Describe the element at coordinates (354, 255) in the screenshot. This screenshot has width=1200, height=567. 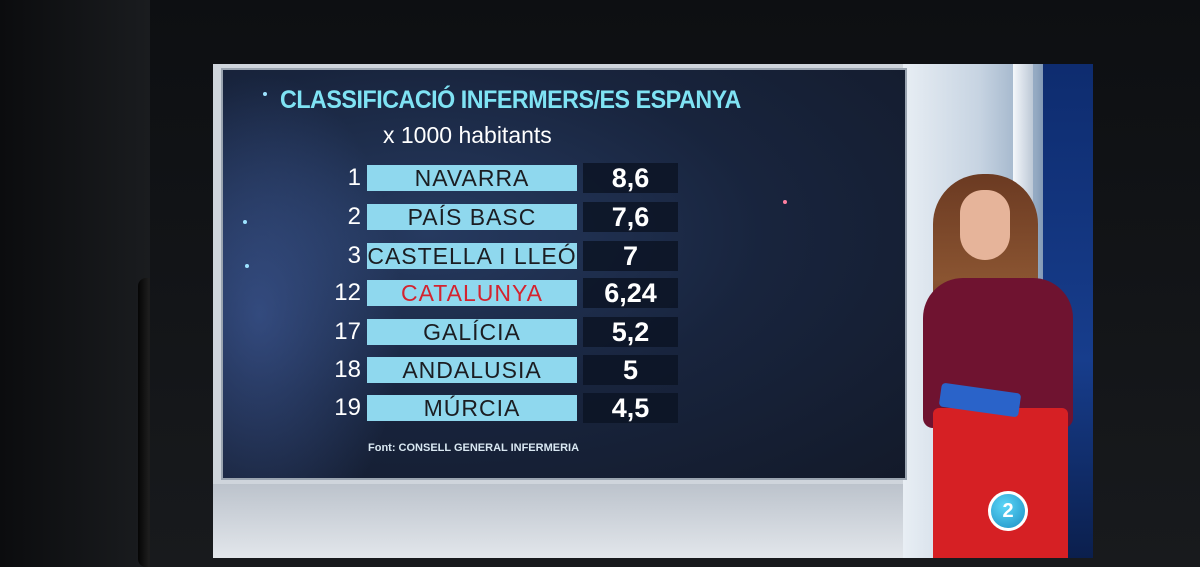
I see `rank-number: 3` at that location.